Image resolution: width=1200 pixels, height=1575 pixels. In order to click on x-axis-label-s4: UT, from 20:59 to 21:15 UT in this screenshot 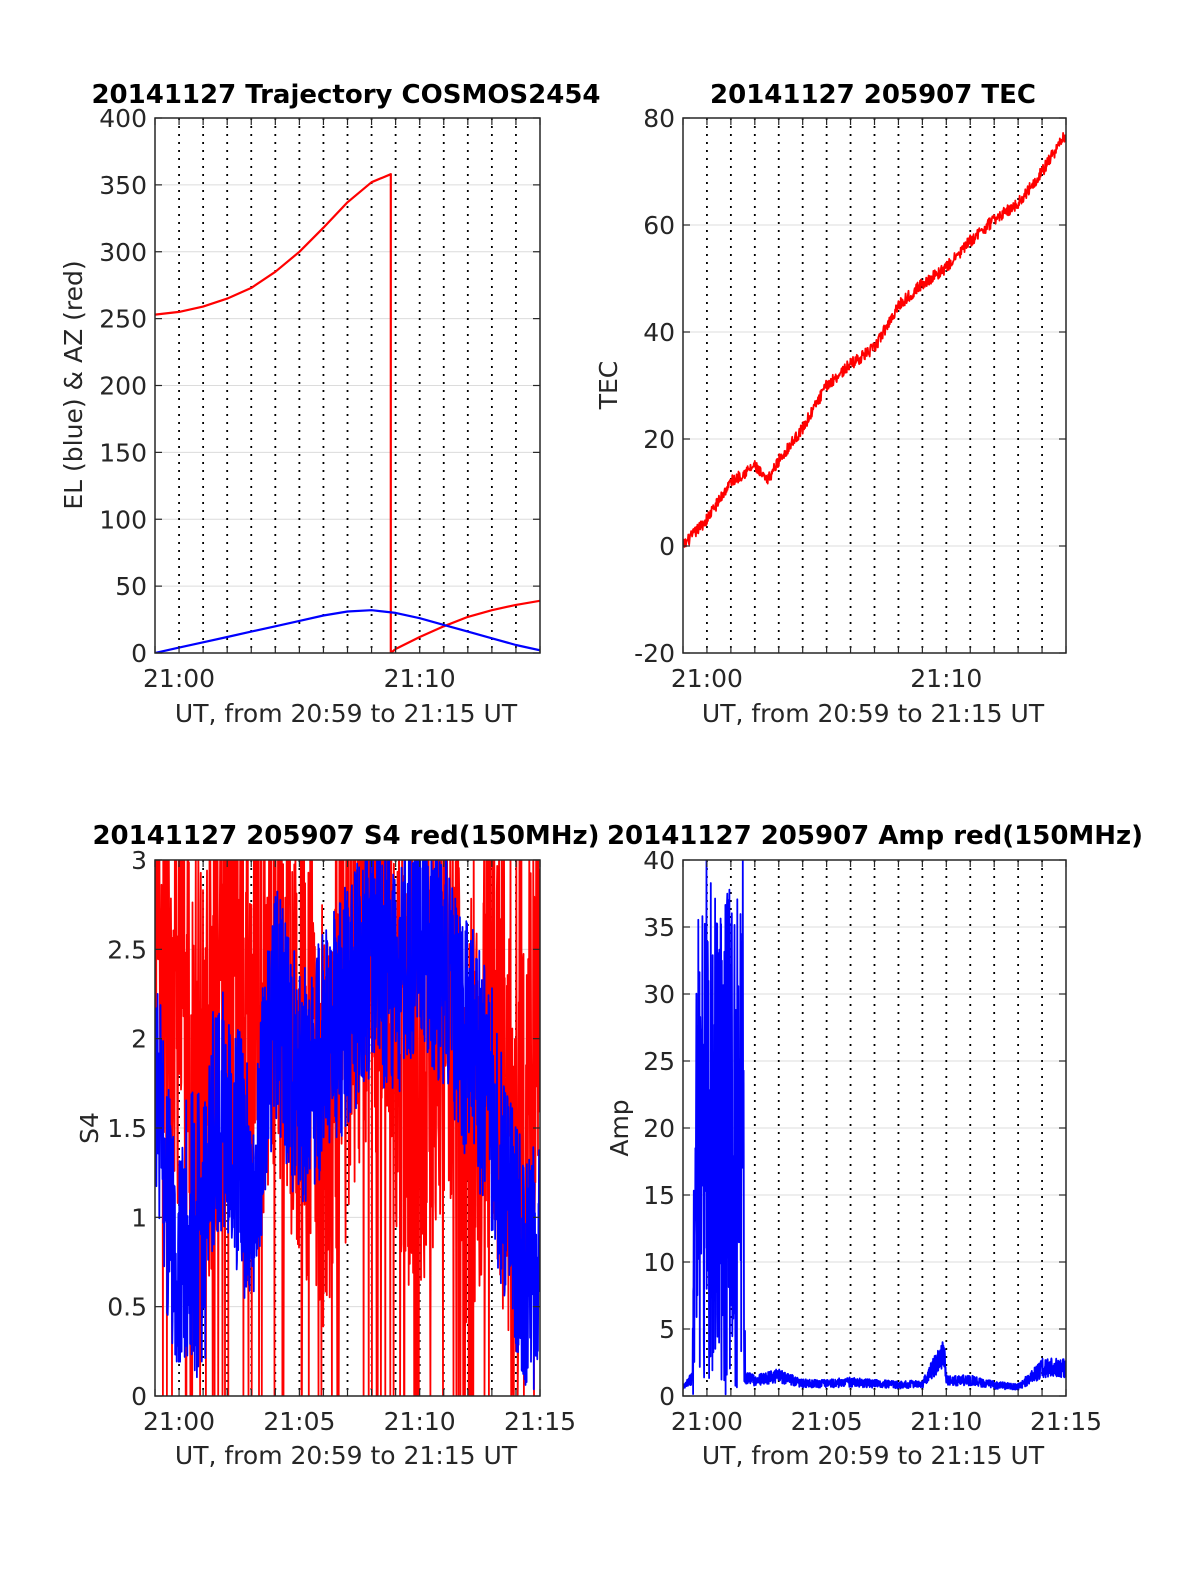, I will do `click(346, 1455)`.